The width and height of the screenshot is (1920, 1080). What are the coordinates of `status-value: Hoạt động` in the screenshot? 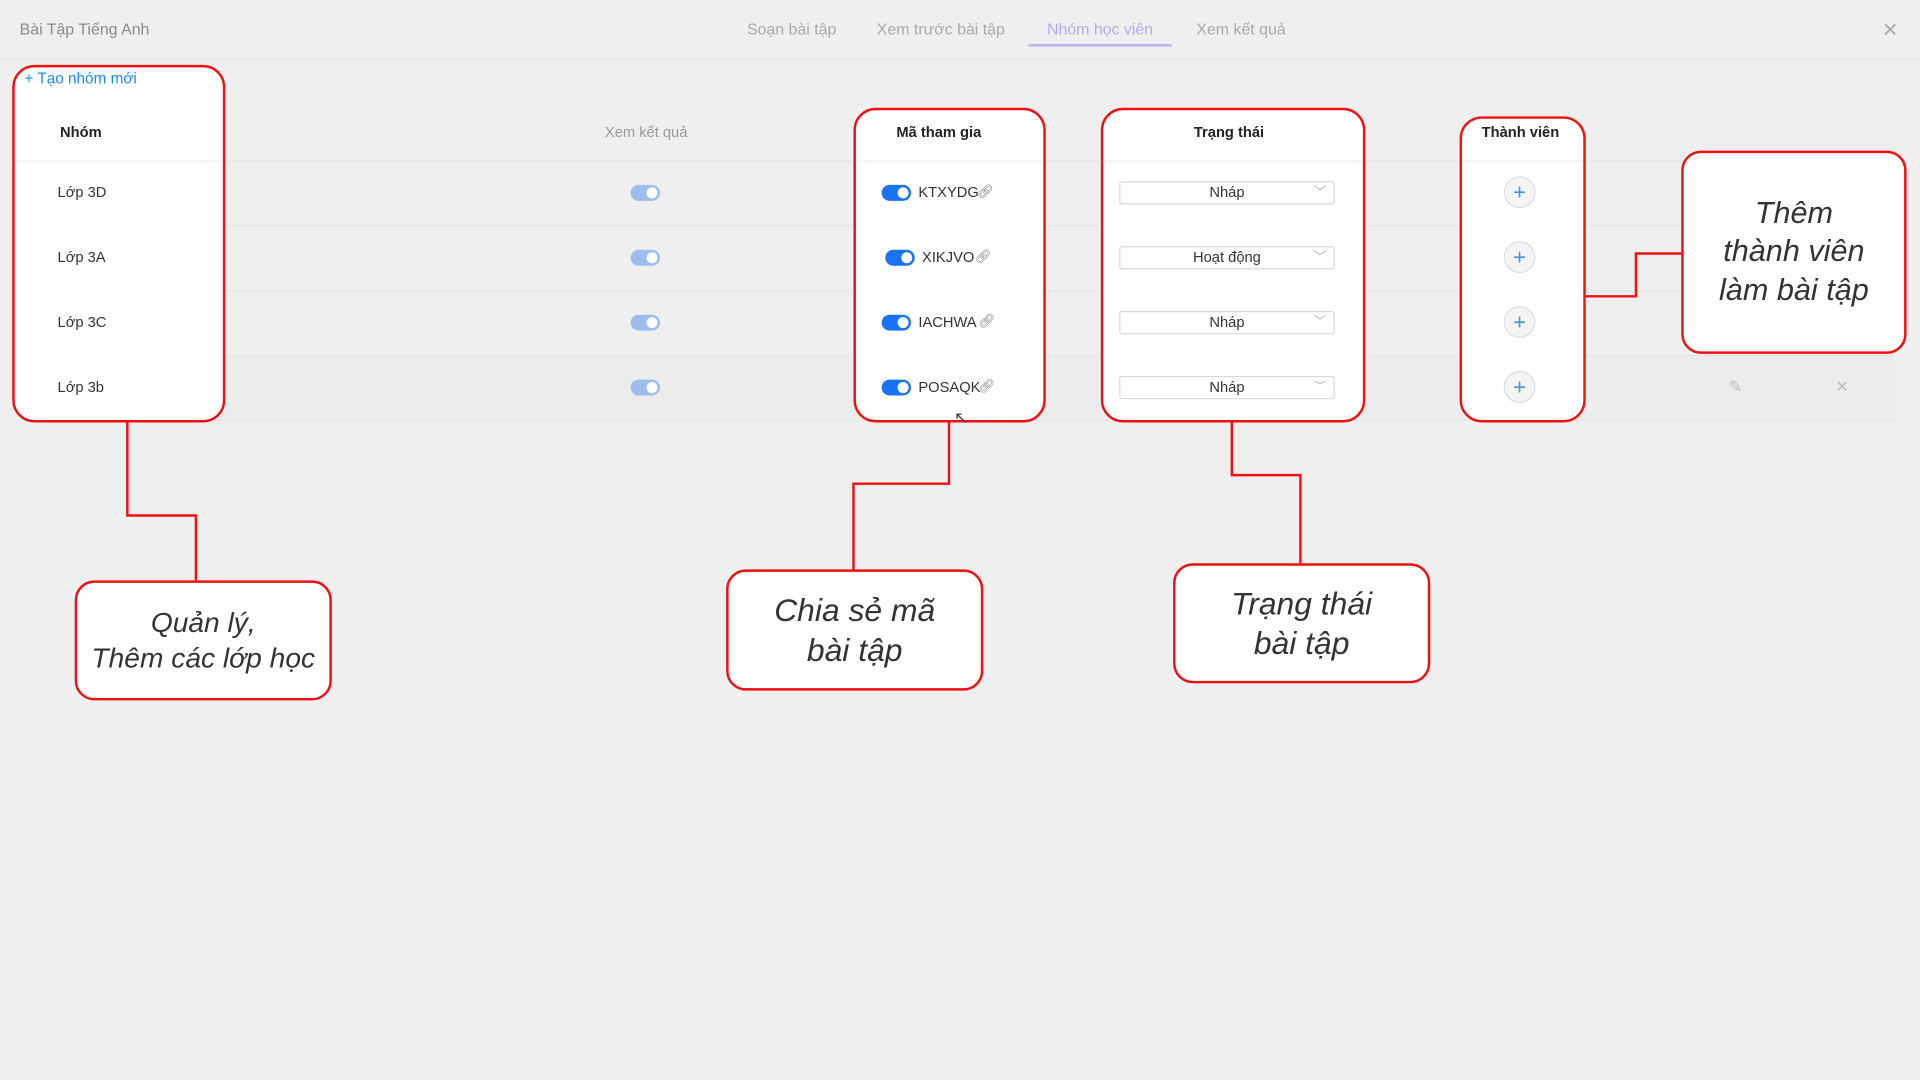 It's located at (1227, 257).